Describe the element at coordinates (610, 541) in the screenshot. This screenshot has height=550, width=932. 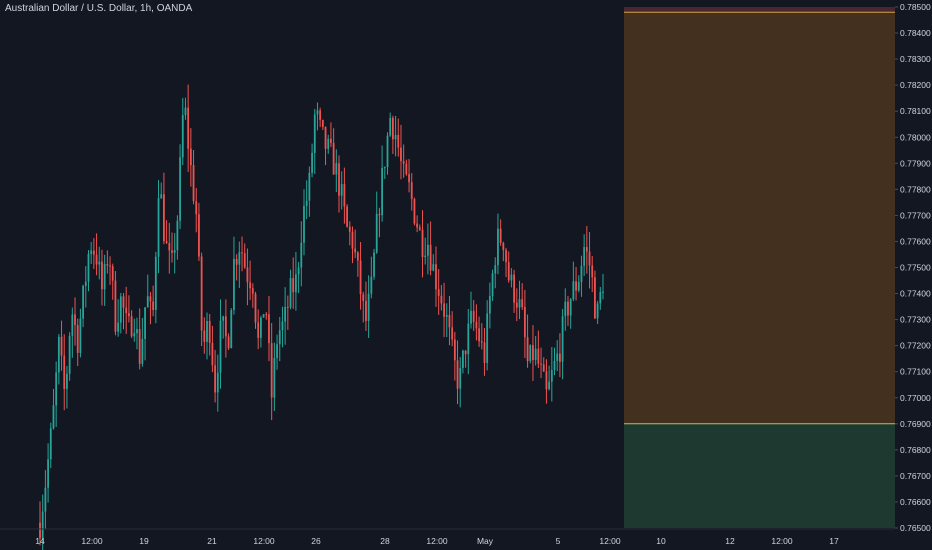
I see `x-tick-label: 12:00` at that location.